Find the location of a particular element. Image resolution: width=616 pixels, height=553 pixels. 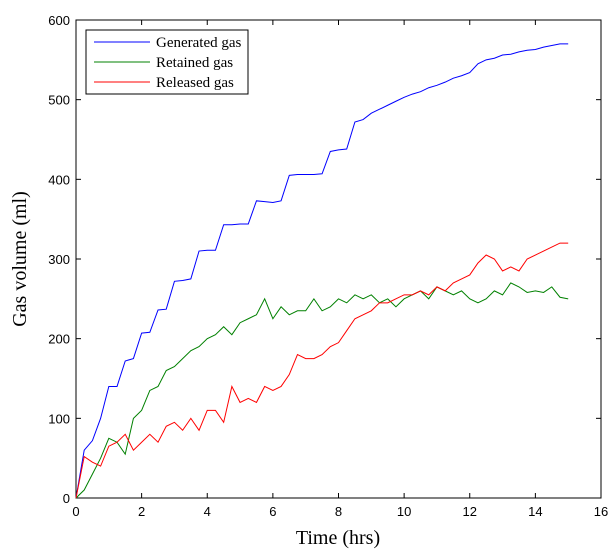

y-tick-label: 200 is located at coordinates (59, 339).